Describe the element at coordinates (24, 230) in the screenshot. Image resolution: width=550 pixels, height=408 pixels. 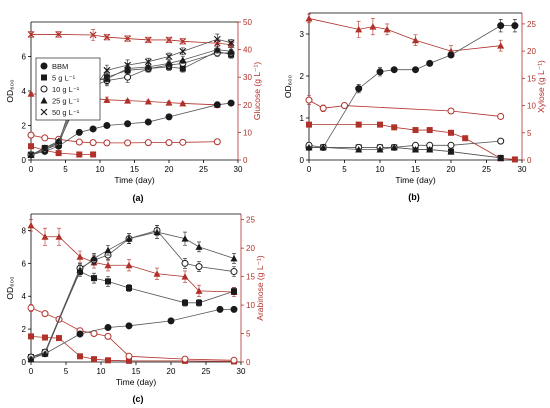
I see `y-left-tick-label: 8` at that location.